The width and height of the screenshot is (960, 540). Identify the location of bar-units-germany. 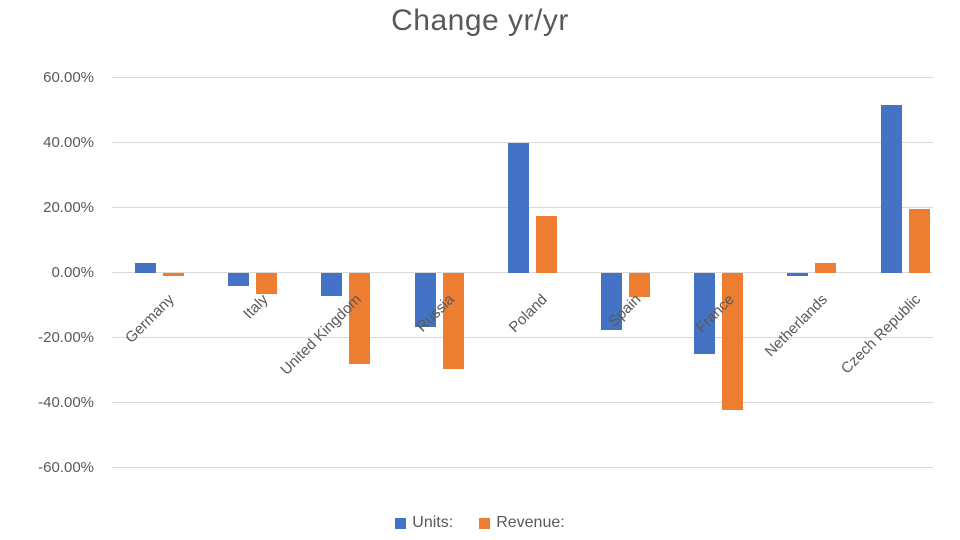
(145, 267).